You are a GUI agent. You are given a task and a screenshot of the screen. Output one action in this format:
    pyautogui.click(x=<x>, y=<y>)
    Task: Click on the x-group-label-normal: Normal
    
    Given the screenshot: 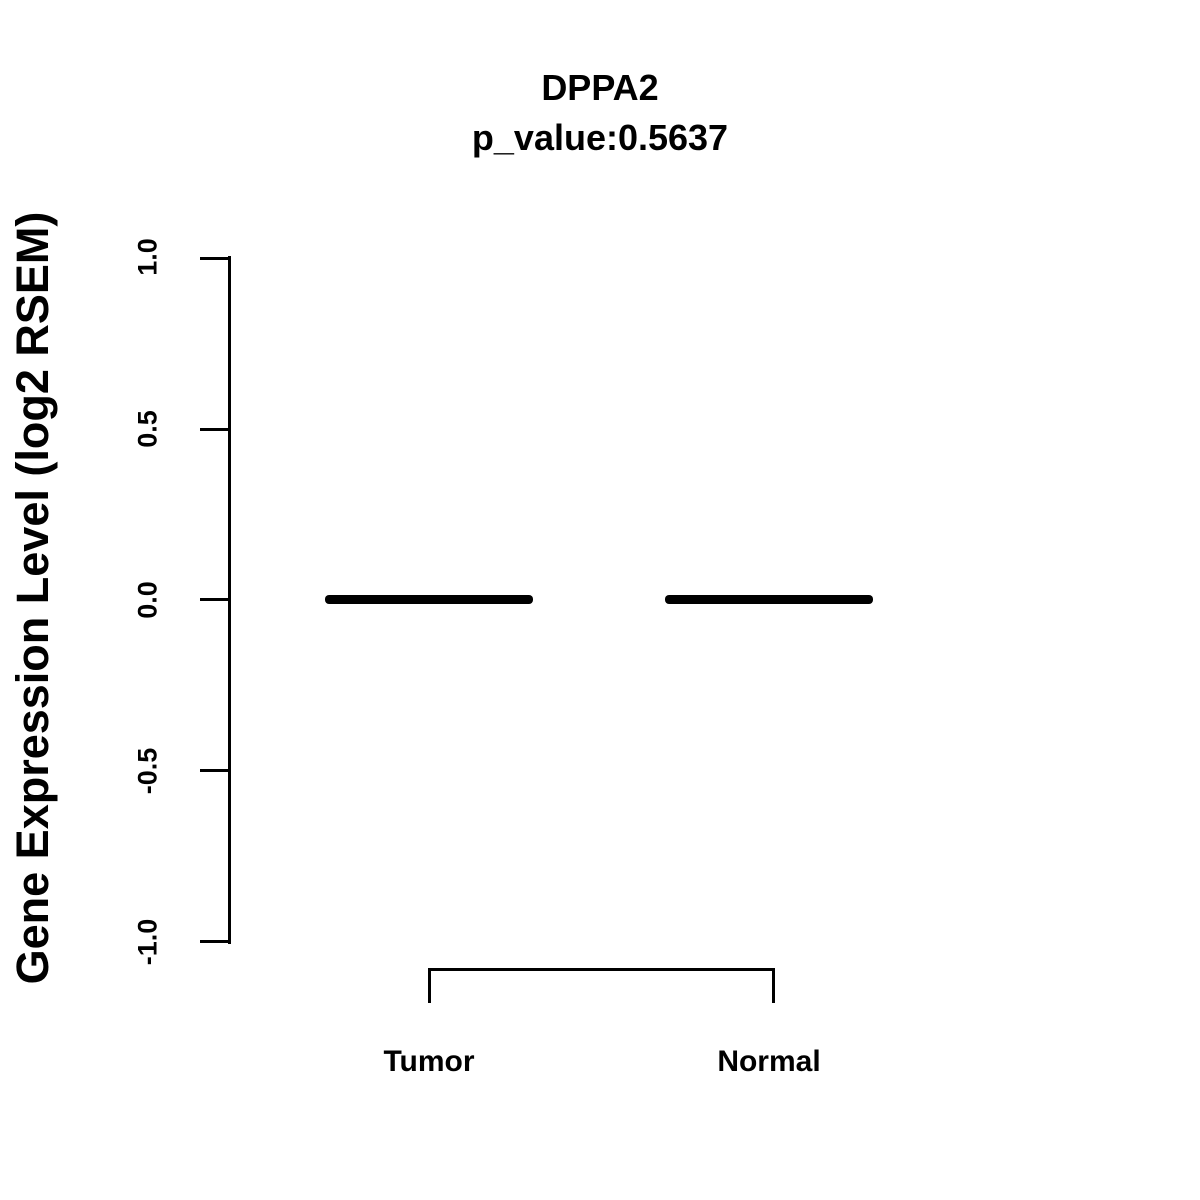 What is the action you would take?
    pyautogui.click(x=769, y=1061)
    